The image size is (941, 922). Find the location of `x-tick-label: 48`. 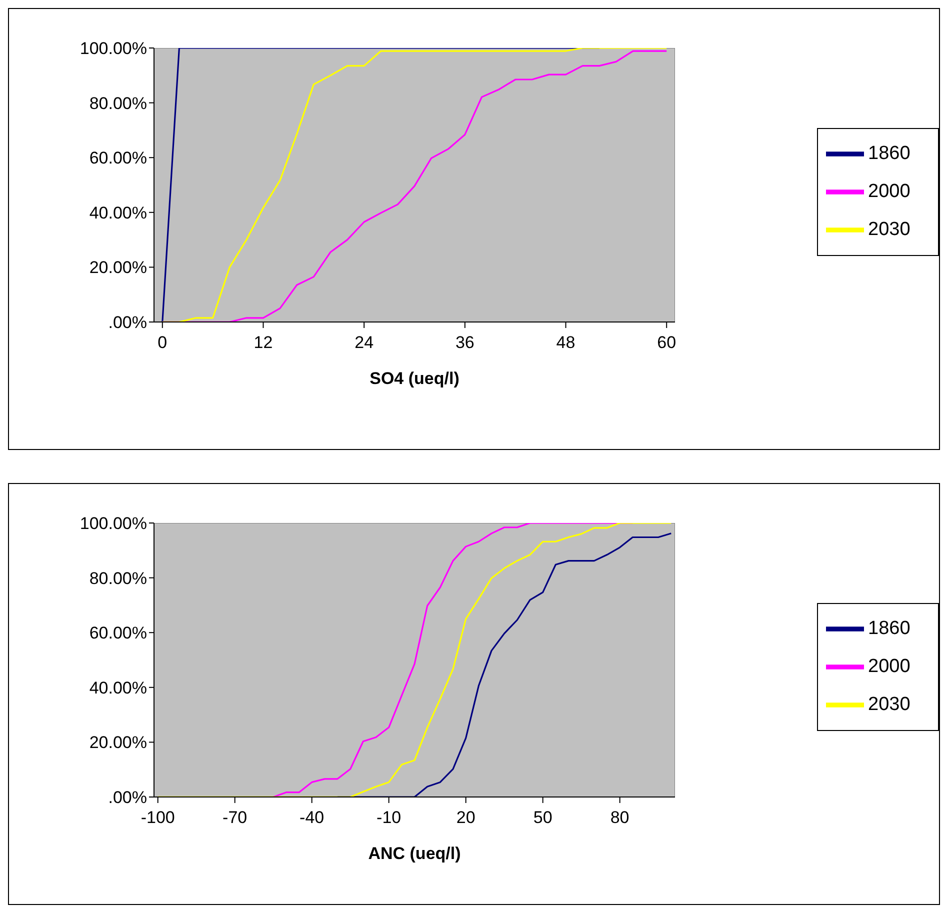

x-tick-label: 48 is located at coordinates (566, 342).